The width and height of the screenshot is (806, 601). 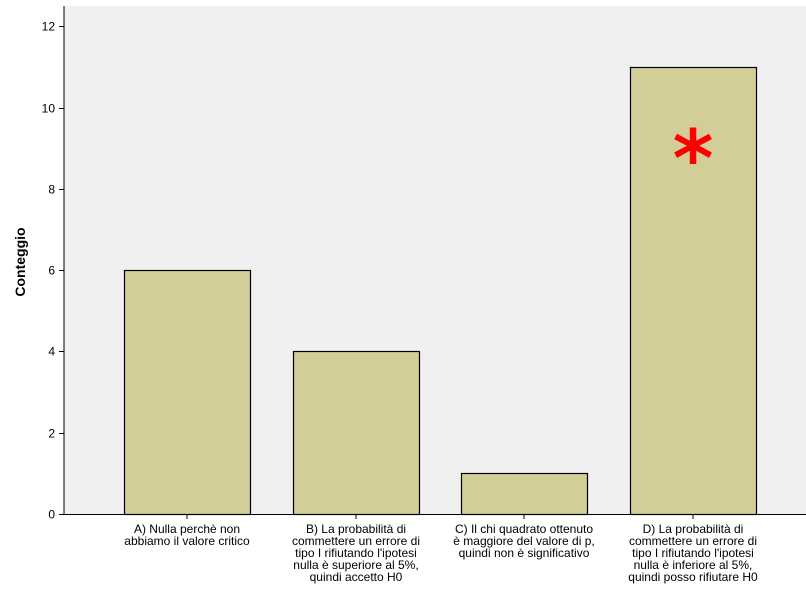 I want to click on x-tick-label-line: D) La probabilità di, so click(x=693, y=529).